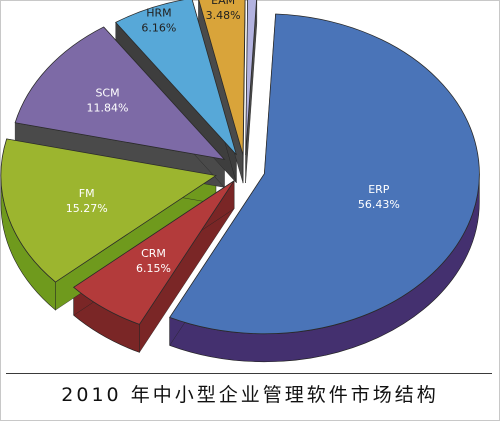 The image size is (500, 421). Describe the element at coordinates (87, 193) in the screenshot. I see `label-fm-name: FM` at that location.